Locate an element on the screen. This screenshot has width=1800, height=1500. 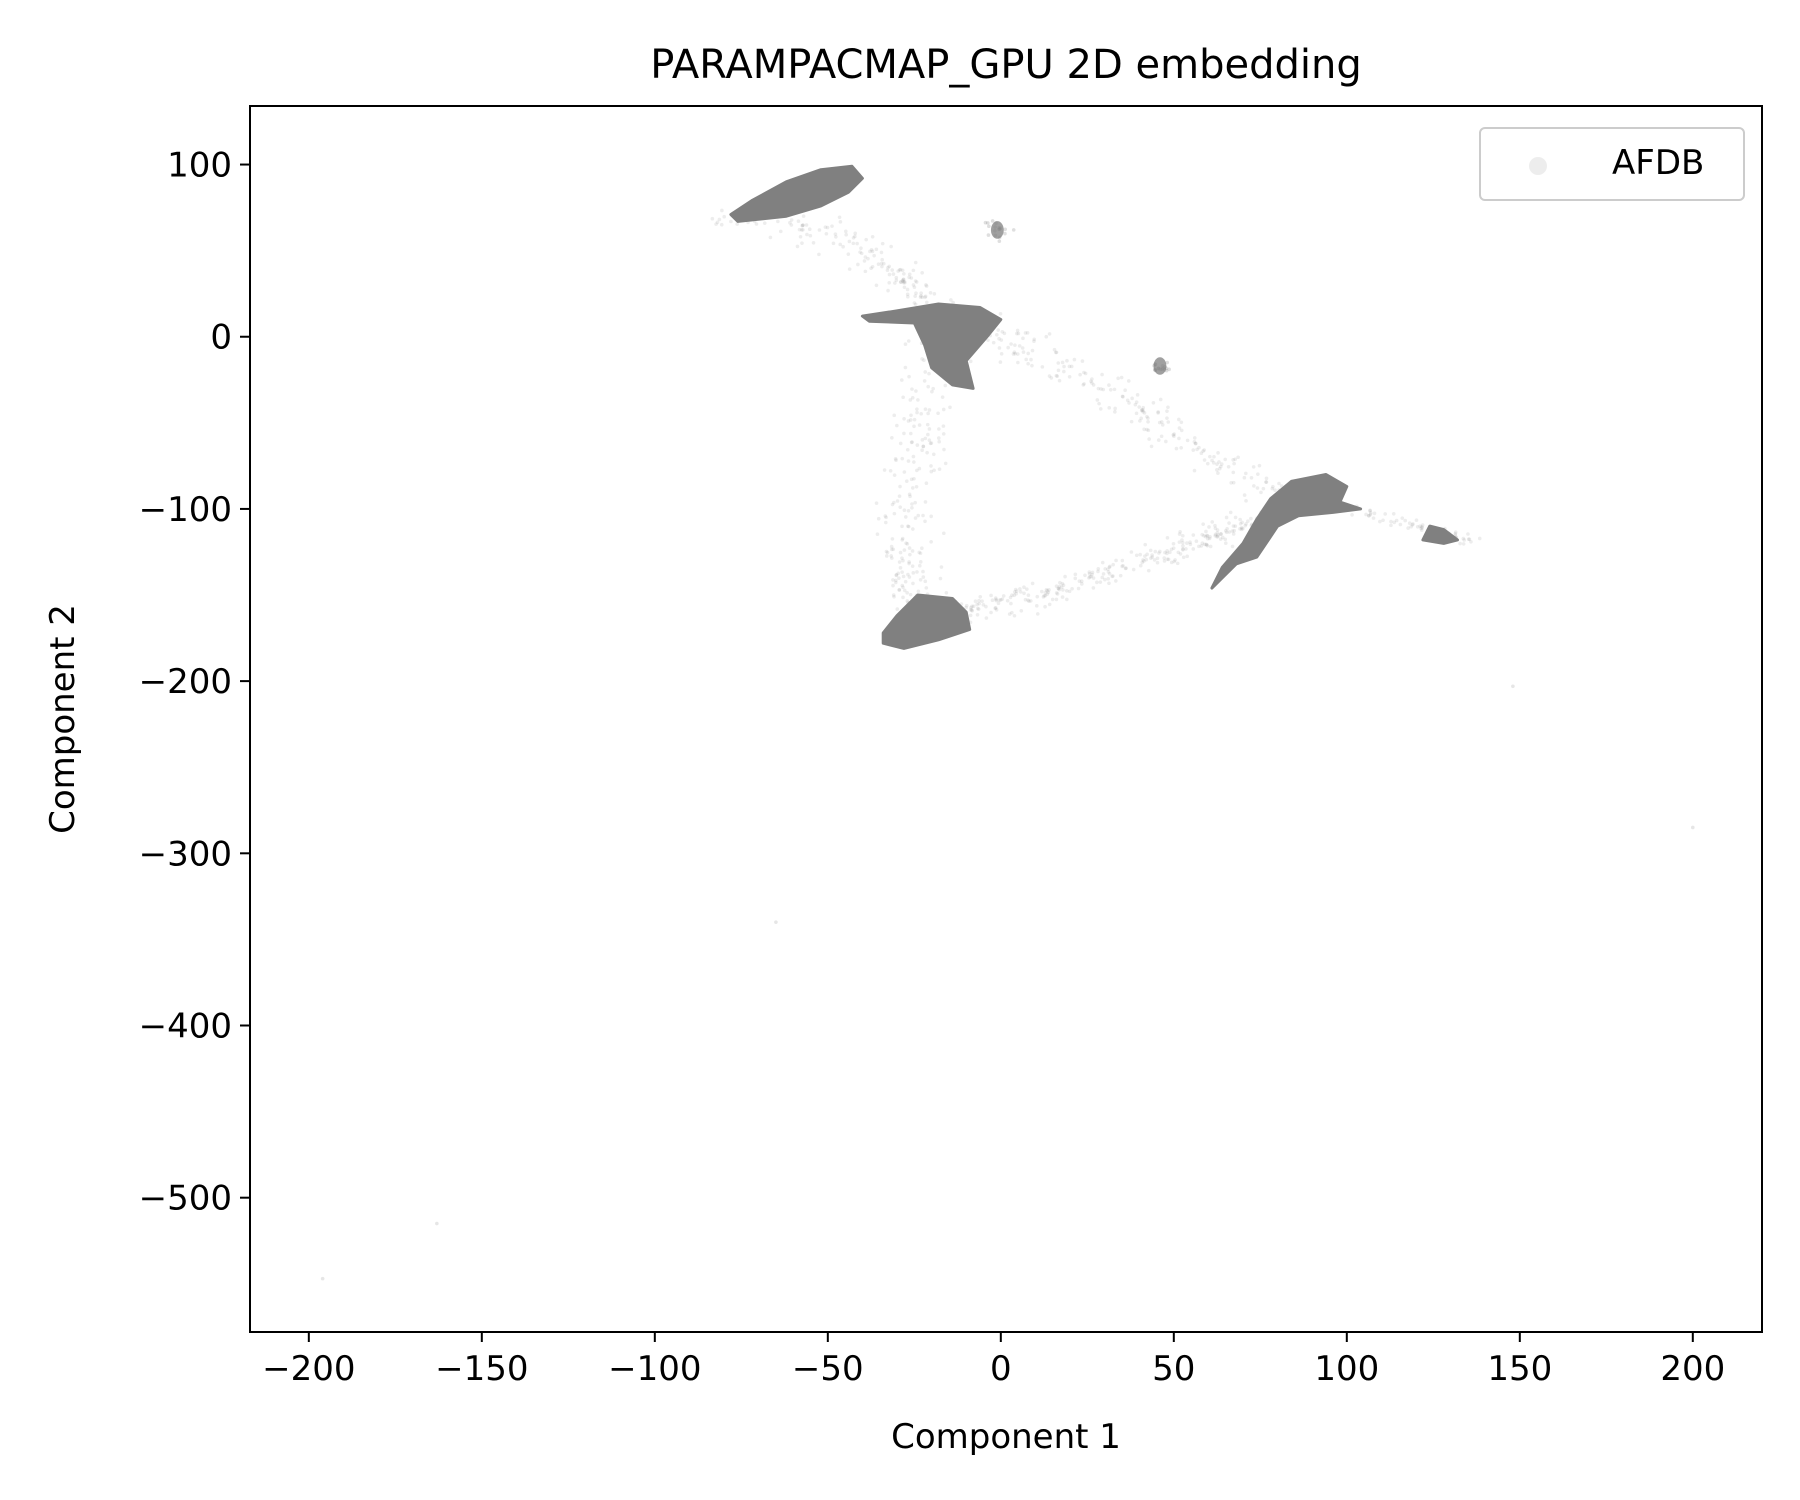
dense-cluster is located at coordinates (931, 346).